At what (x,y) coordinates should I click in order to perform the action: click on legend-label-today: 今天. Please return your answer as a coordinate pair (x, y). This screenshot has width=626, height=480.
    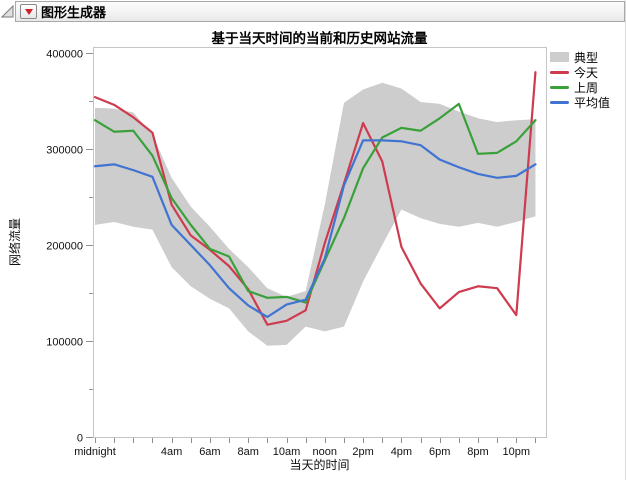
    Looking at the image, I should click on (586, 72).